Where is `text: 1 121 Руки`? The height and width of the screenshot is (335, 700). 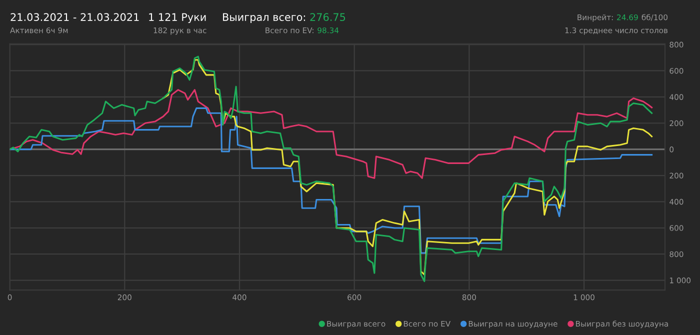
text: 1 121 Руки is located at coordinates (177, 18).